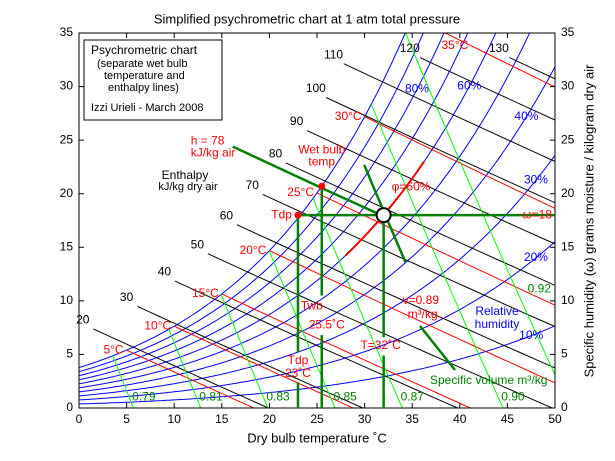 The height and width of the screenshot is (461, 615). I want to click on info-line: temperature and, so click(144, 76).